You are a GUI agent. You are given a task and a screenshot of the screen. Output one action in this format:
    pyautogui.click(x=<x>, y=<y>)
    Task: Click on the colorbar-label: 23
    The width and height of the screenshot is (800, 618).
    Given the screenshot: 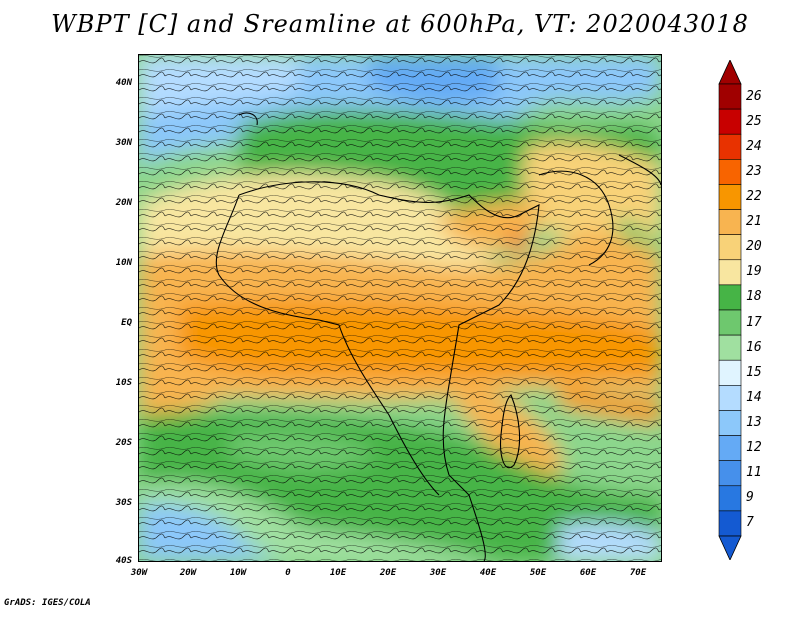 What is the action you would take?
    pyautogui.click(x=754, y=171)
    